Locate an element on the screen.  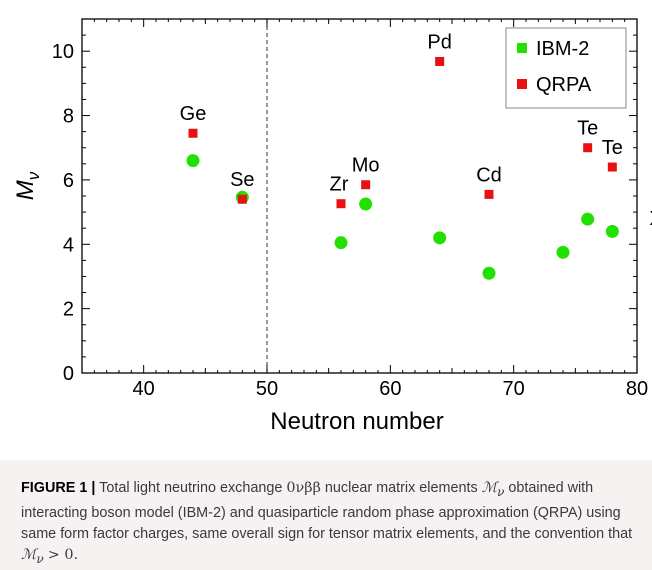
caption-math-relation: > 0. is located at coordinates (63, 555).